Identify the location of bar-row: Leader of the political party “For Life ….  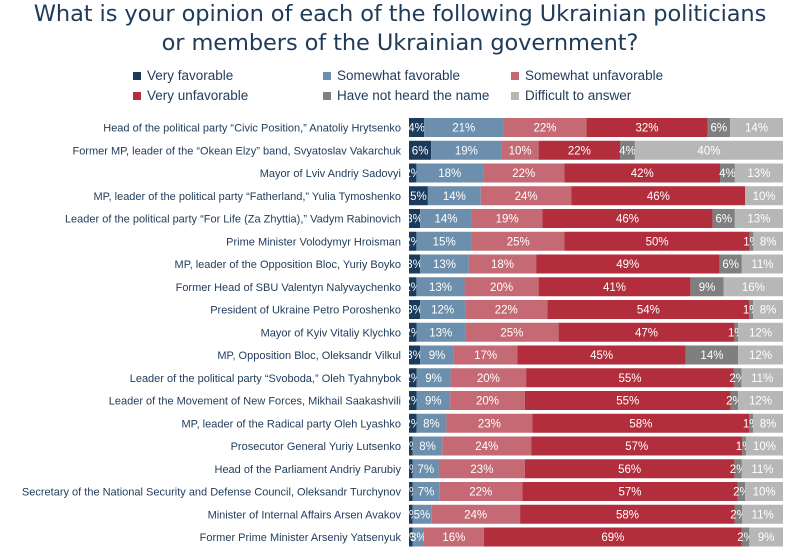
(424, 218).